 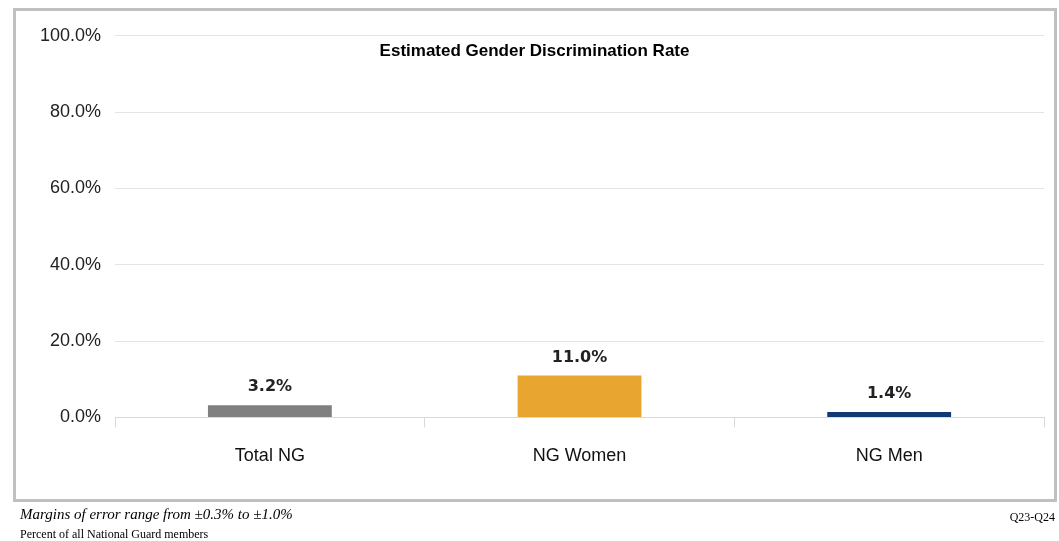 What do you see at coordinates (76, 263) in the screenshot?
I see `y-tick-label: 40.0%` at bounding box center [76, 263].